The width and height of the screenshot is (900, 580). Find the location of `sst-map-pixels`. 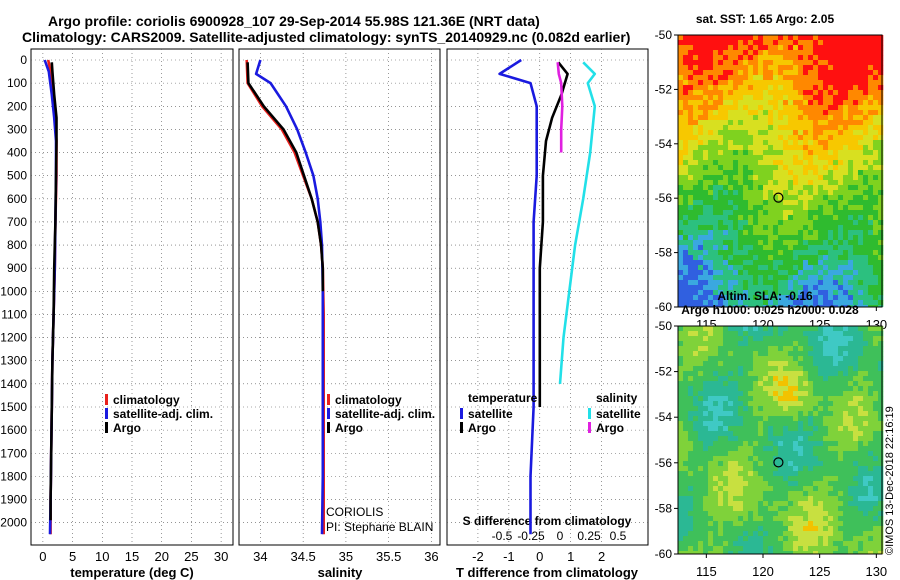

sst-map-pixels is located at coordinates (781, 171).